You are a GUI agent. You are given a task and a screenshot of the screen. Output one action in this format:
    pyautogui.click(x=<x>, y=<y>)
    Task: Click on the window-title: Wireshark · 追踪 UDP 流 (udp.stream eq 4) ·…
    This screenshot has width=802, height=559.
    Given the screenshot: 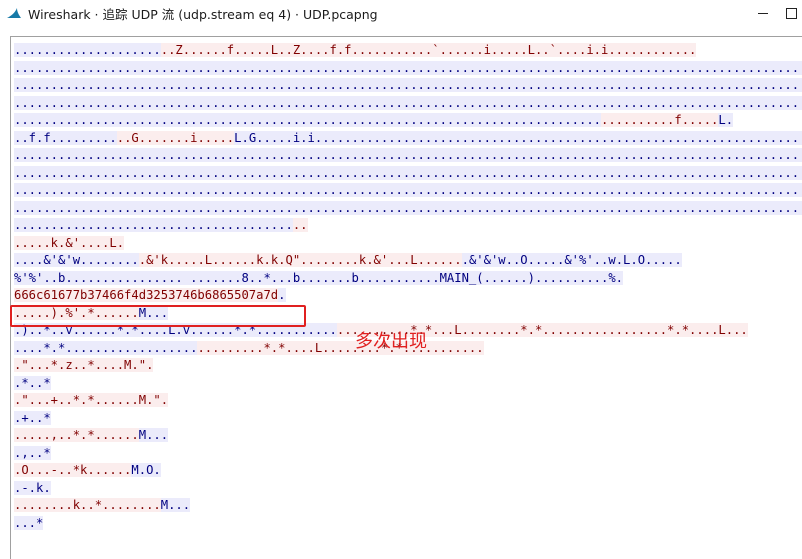 What is the action you would take?
    pyautogui.click(x=203, y=14)
    